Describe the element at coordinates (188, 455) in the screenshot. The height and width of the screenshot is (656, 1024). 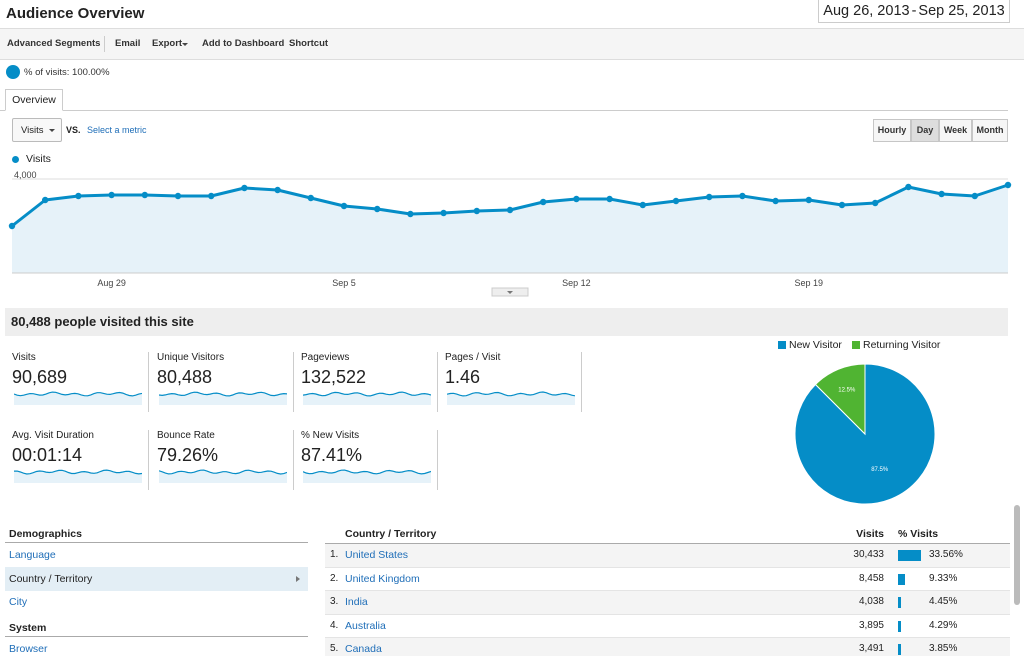
I see `metric-value: 79.26%` at that location.